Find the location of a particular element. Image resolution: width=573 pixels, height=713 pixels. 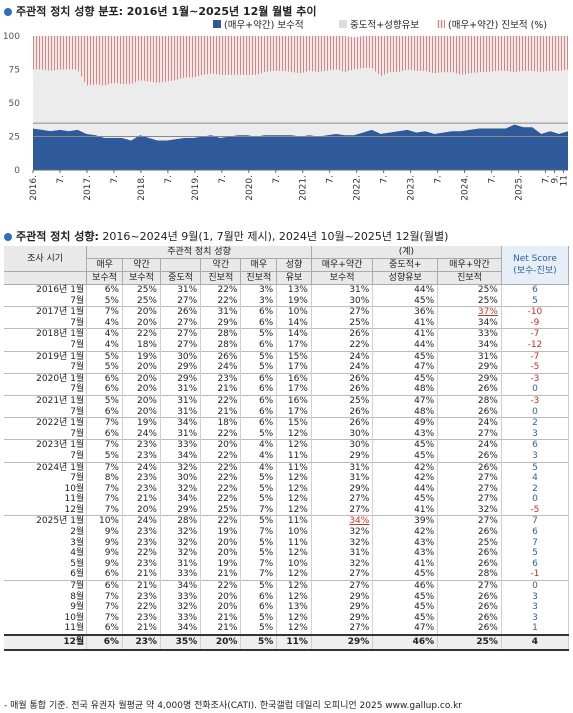

value-cell: 16% is located at coordinates (294, 400).